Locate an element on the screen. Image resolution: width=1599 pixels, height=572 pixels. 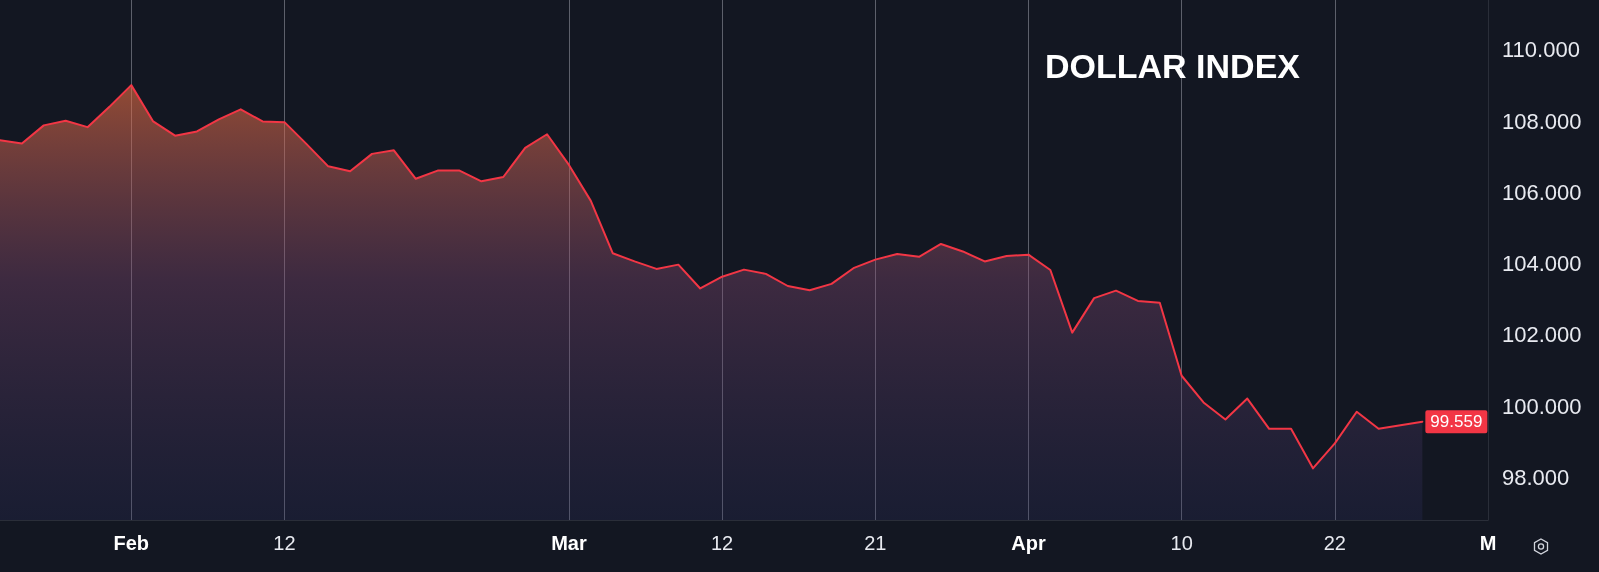
x-tick-label: Apr is located at coordinates (1028, 543).